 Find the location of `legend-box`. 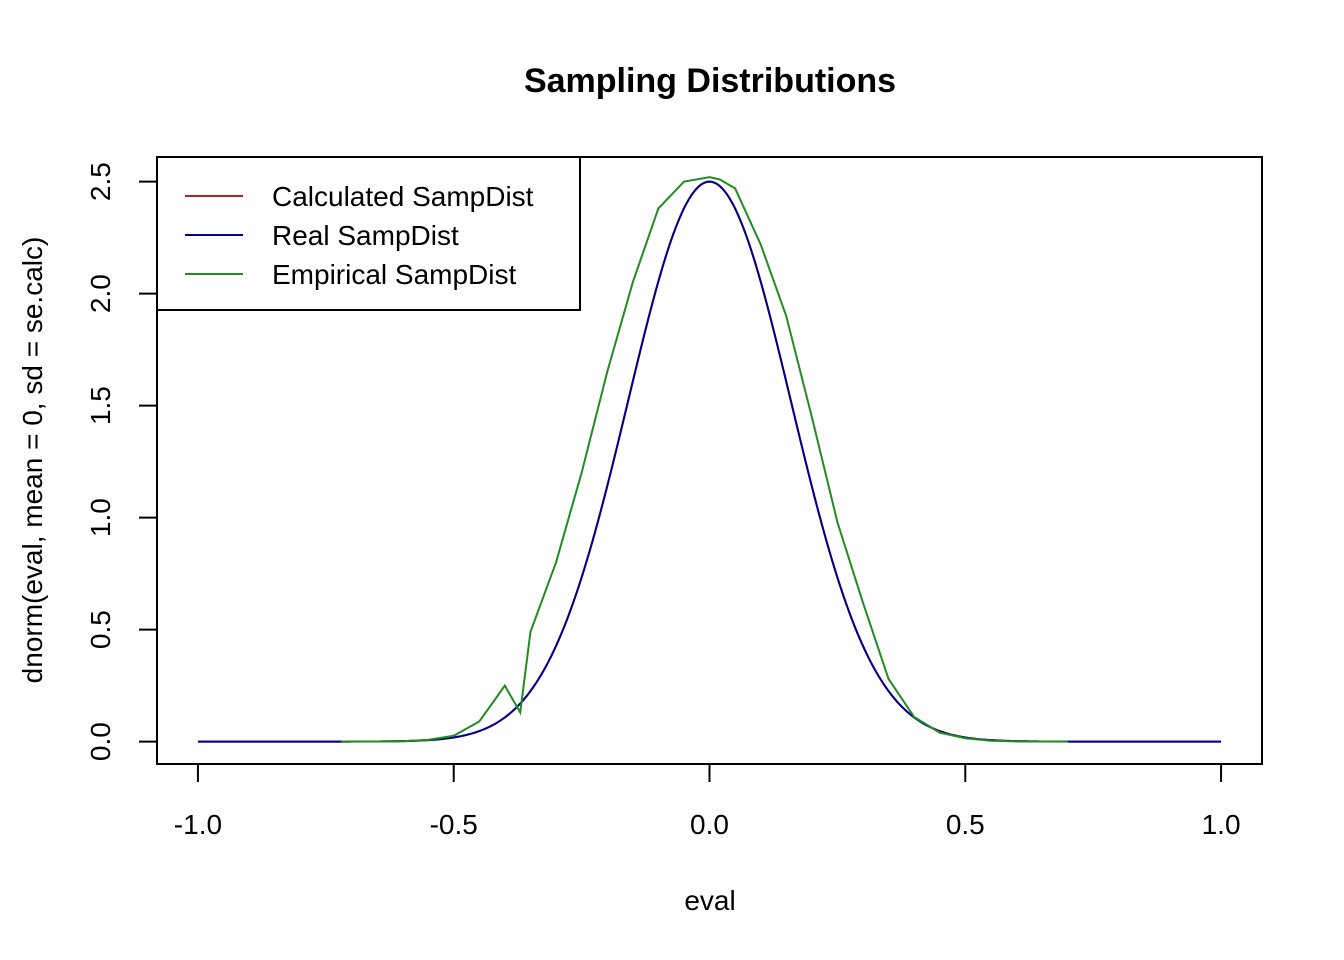

legend-box is located at coordinates (368, 233).